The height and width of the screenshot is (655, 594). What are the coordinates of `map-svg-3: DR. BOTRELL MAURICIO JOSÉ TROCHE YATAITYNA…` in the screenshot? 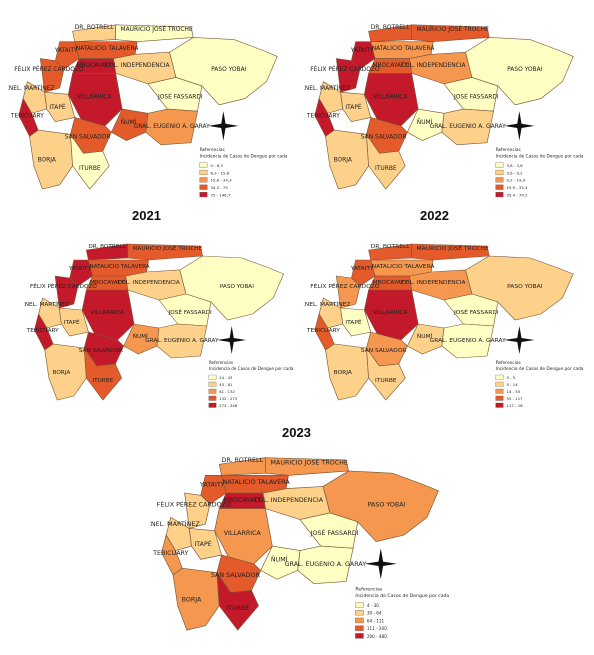 It's located at (177, 325).